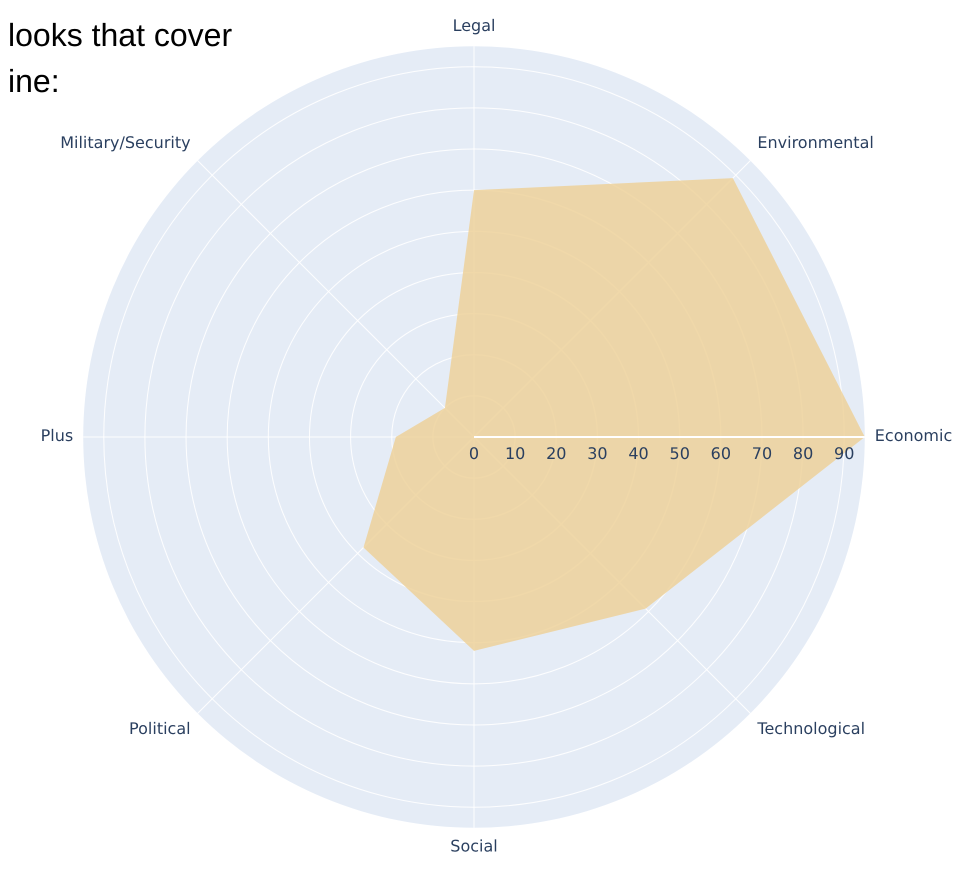  What do you see at coordinates (815, 142) in the screenshot?
I see `spoke-label: Environmental` at bounding box center [815, 142].